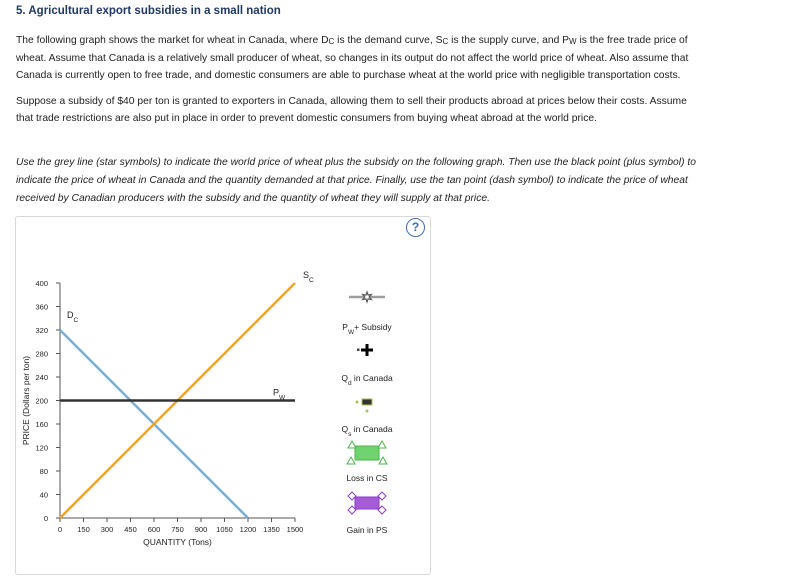 This screenshot has width=785, height=588. What do you see at coordinates (177, 529) in the screenshot?
I see `x-tick-label: 750` at bounding box center [177, 529].